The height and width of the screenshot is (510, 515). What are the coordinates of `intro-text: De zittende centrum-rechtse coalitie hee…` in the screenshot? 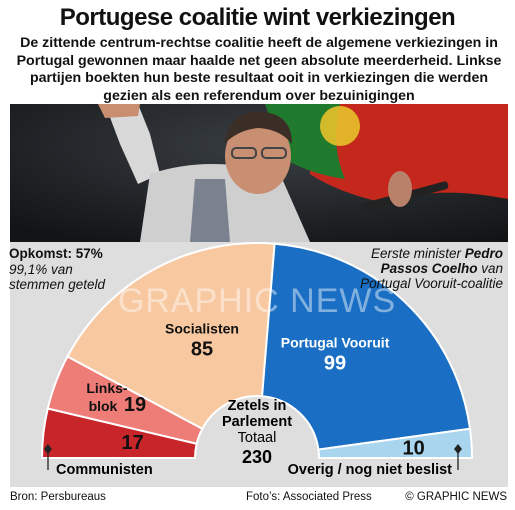 It's located at (259, 69).